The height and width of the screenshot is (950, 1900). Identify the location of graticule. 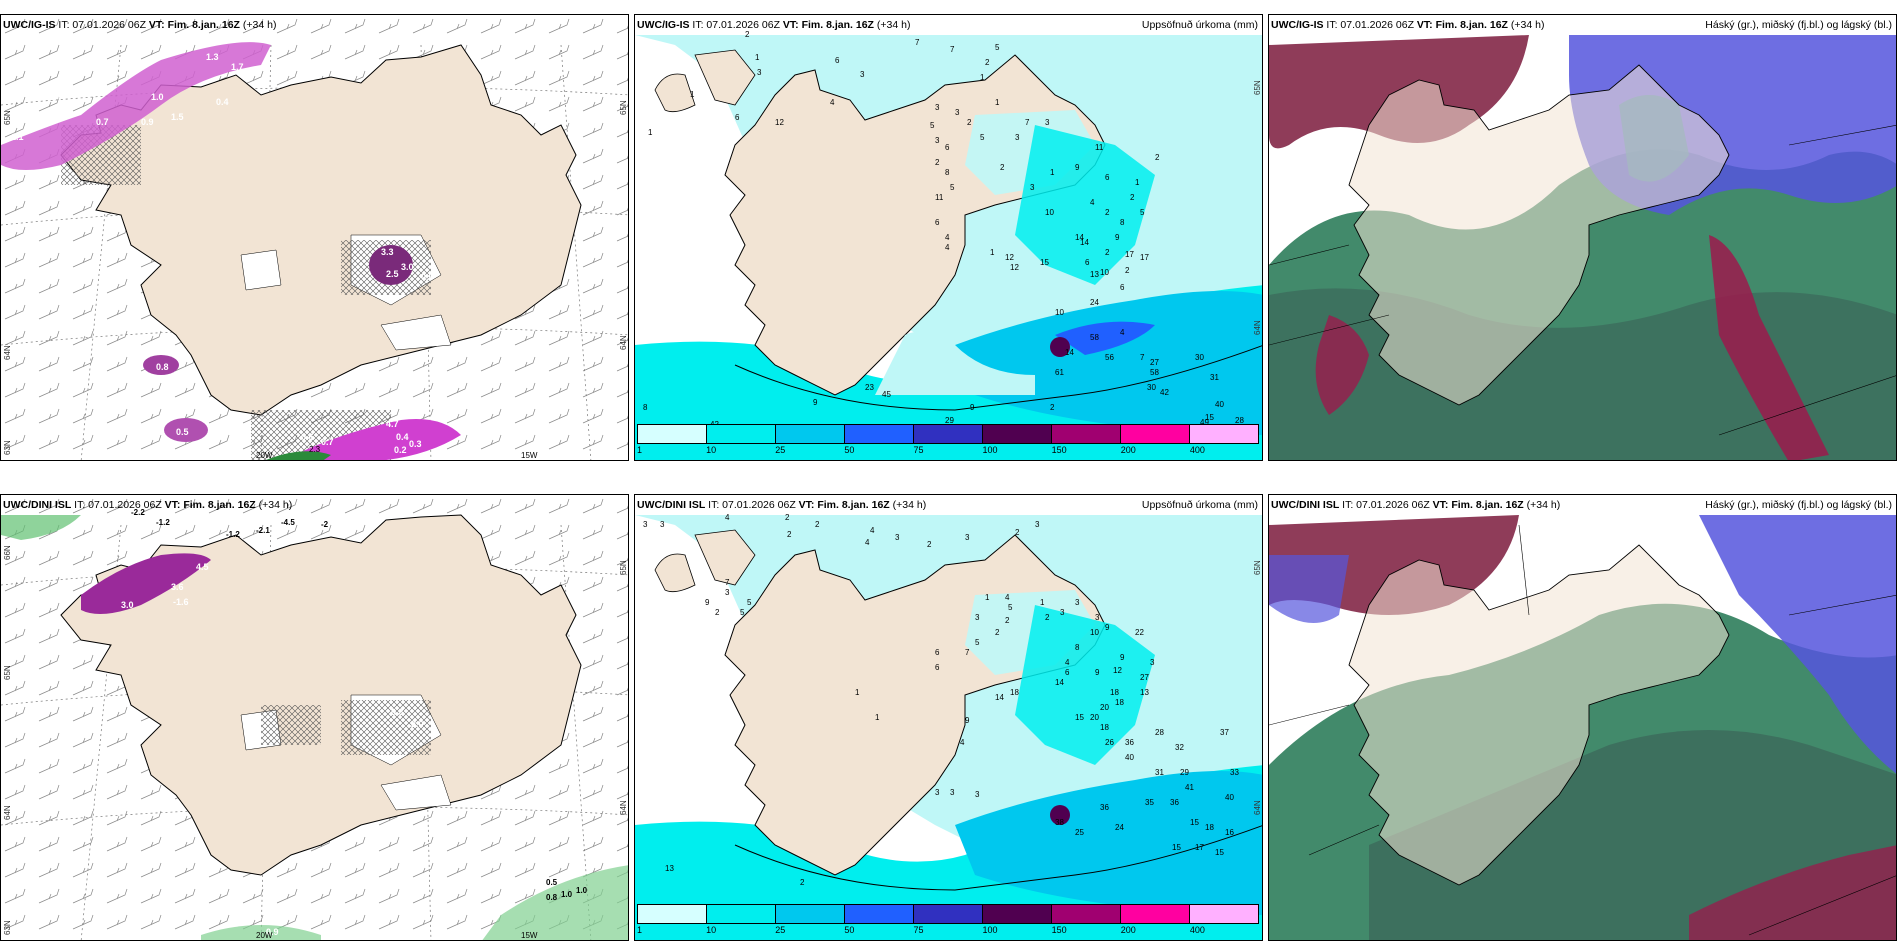
(314, 732).